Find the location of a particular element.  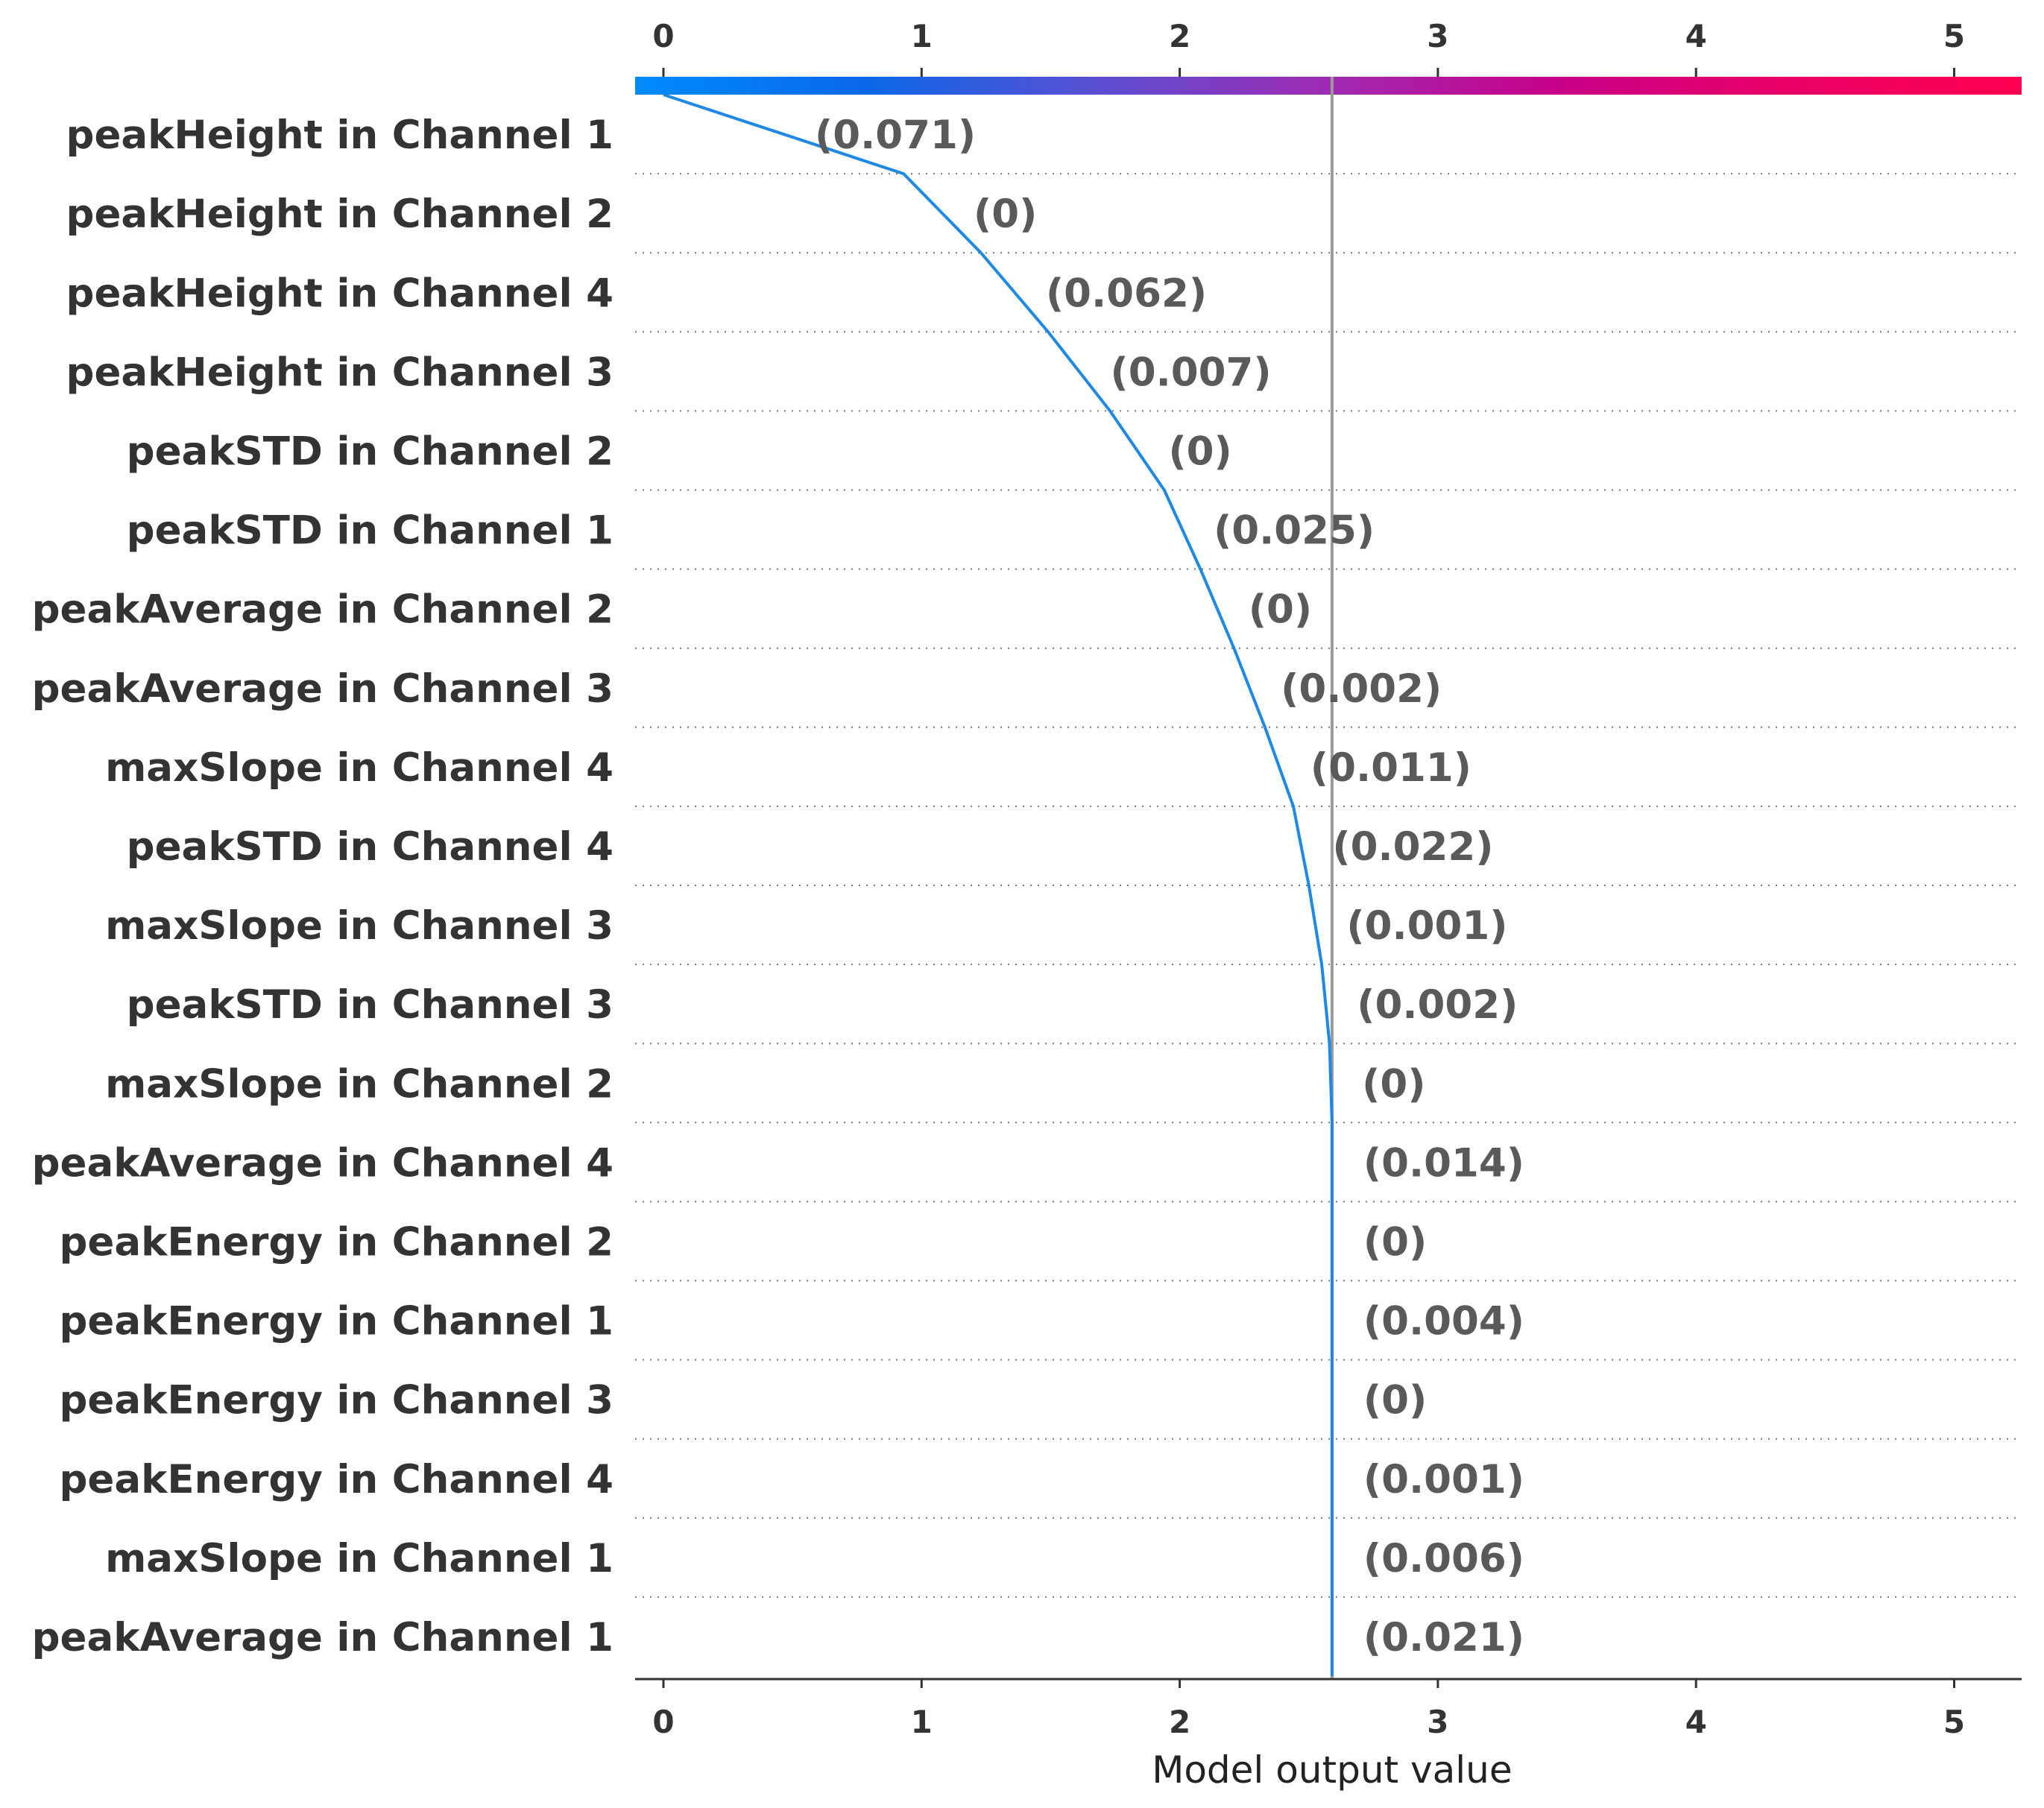

feature-label: peakHeight in Channel 2 is located at coordinates (339, 214).